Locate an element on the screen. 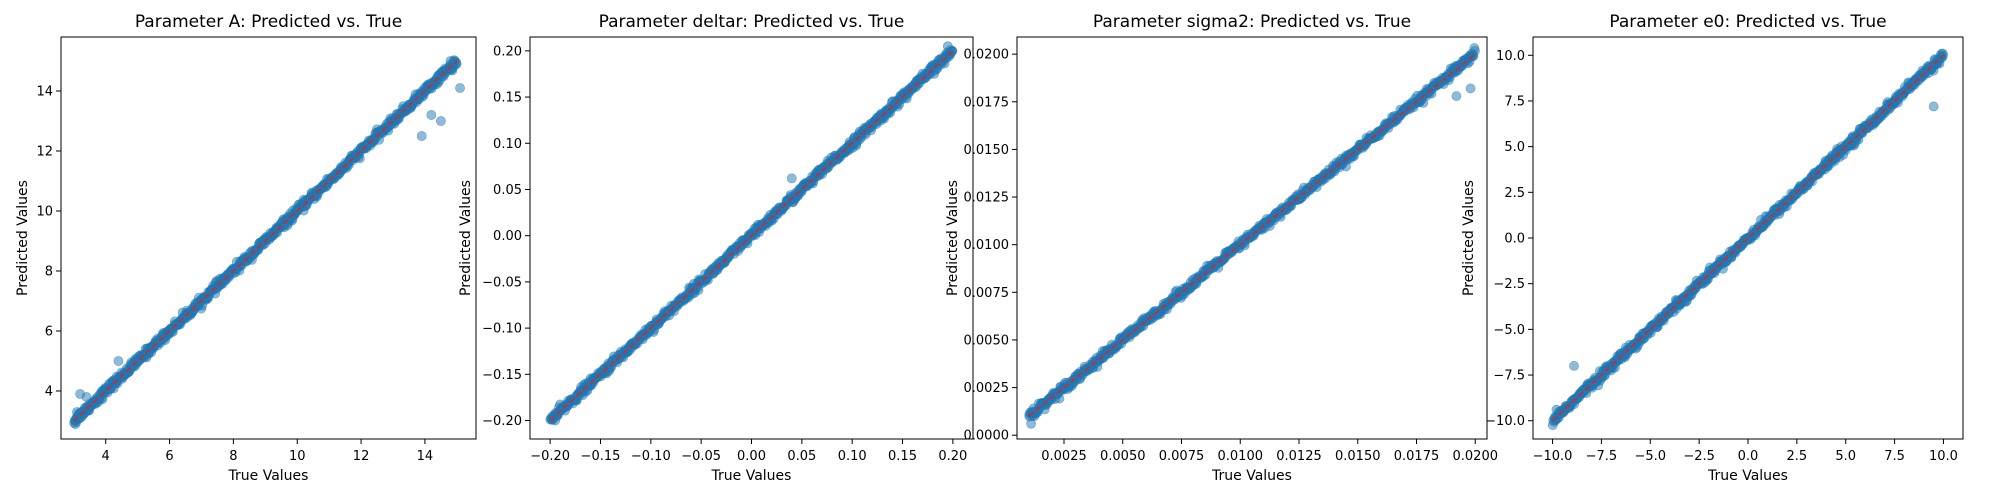 The width and height of the screenshot is (2000, 500). y-tick-label: 0.0200 is located at coordinates (987, 55).